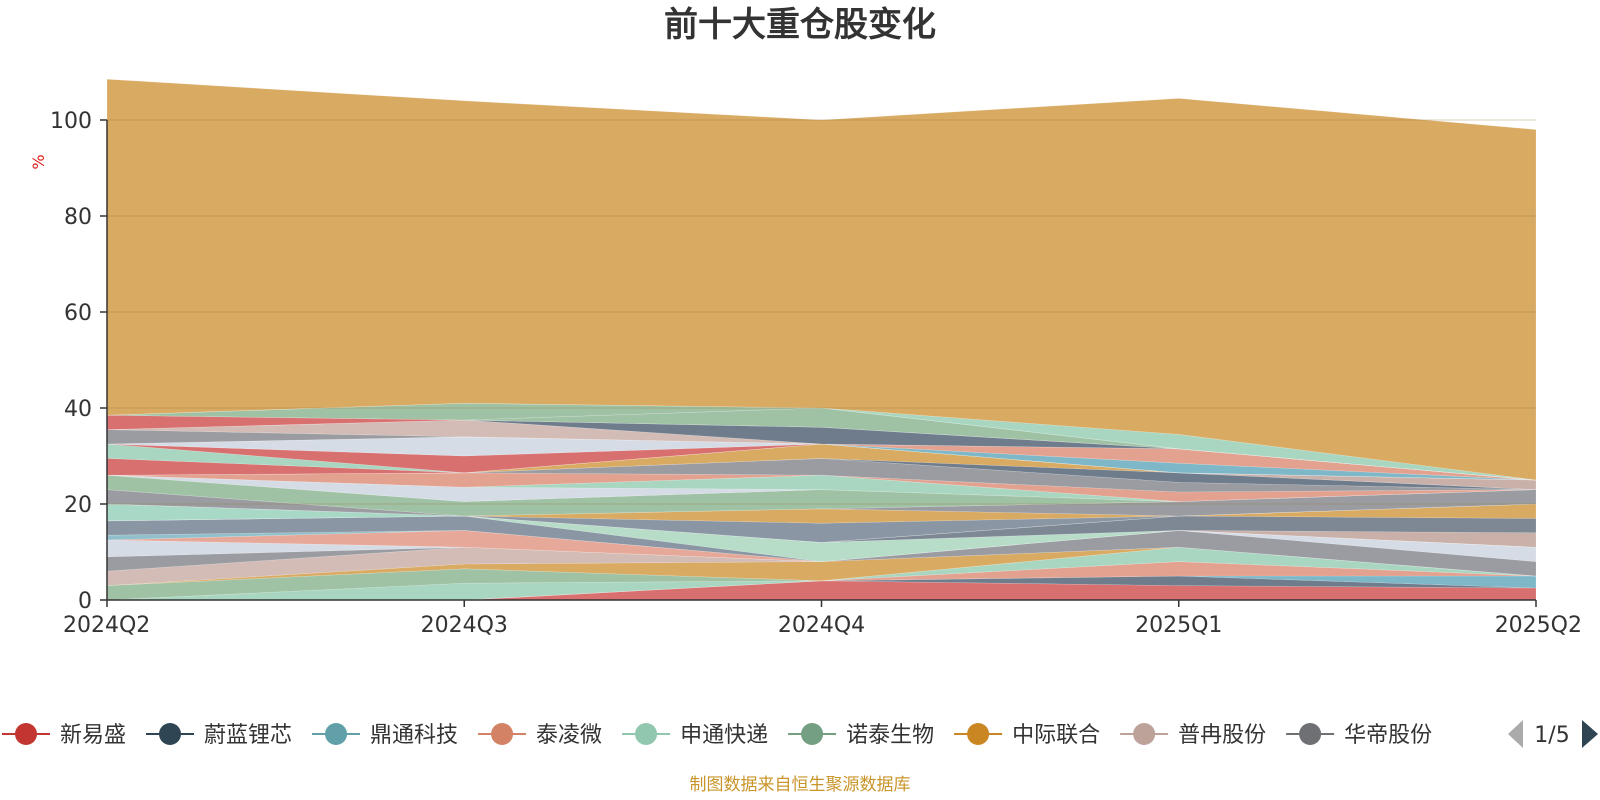 This screenshot has height=800, width=1600. I want to click on legend-item: 普冉股份, so click(1193, 735).